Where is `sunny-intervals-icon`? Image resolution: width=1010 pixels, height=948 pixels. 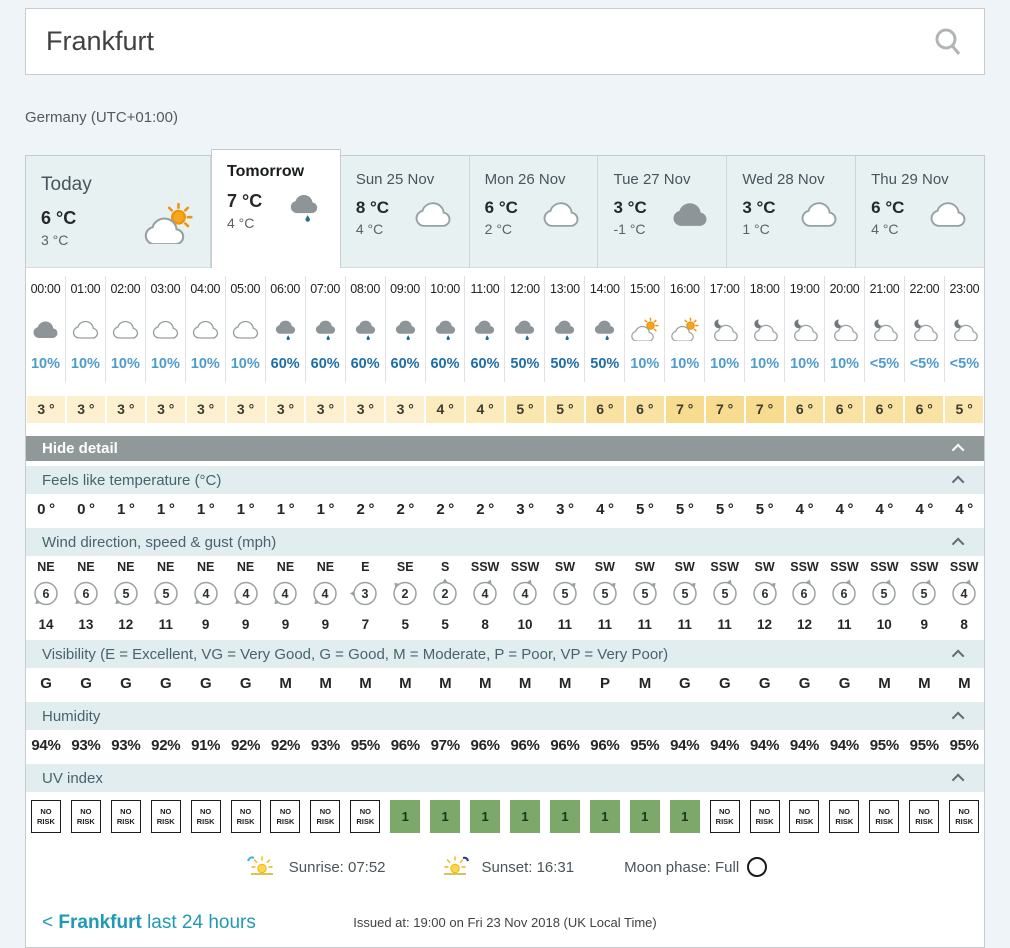 sunny-intervals-icon is located at coordinates (684, 329).